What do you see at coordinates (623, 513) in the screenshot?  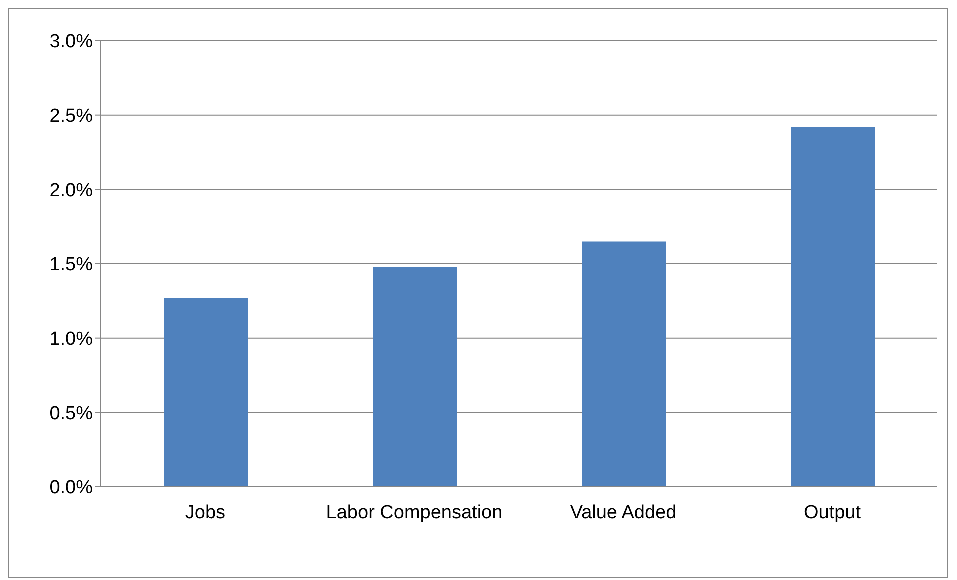 I see `x-tick-label: Value Added` at bounding box center [623, 513].